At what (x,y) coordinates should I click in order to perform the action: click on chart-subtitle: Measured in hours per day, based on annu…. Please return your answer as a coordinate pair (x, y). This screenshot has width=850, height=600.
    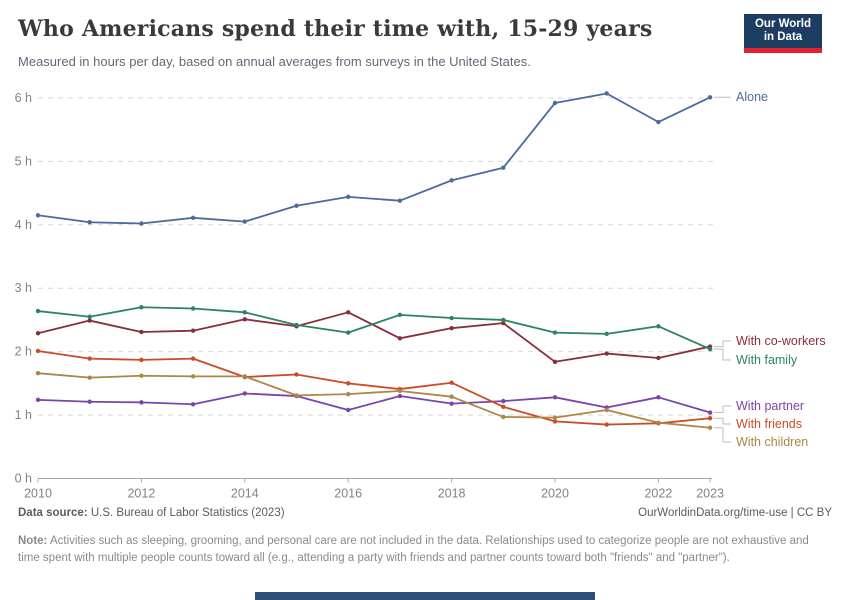
    Looking at the image, I should click on (274, 61).